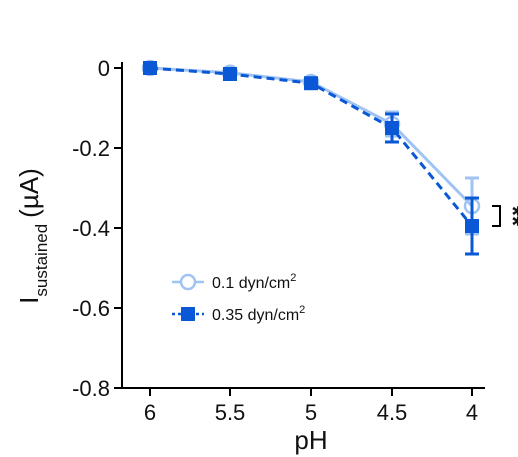 This screenshot has height=457, width=518. What do you see at coordinates (472, 412) in the screenshot?
I see `x-tick-label: 4` at bounding box center [472, 412].